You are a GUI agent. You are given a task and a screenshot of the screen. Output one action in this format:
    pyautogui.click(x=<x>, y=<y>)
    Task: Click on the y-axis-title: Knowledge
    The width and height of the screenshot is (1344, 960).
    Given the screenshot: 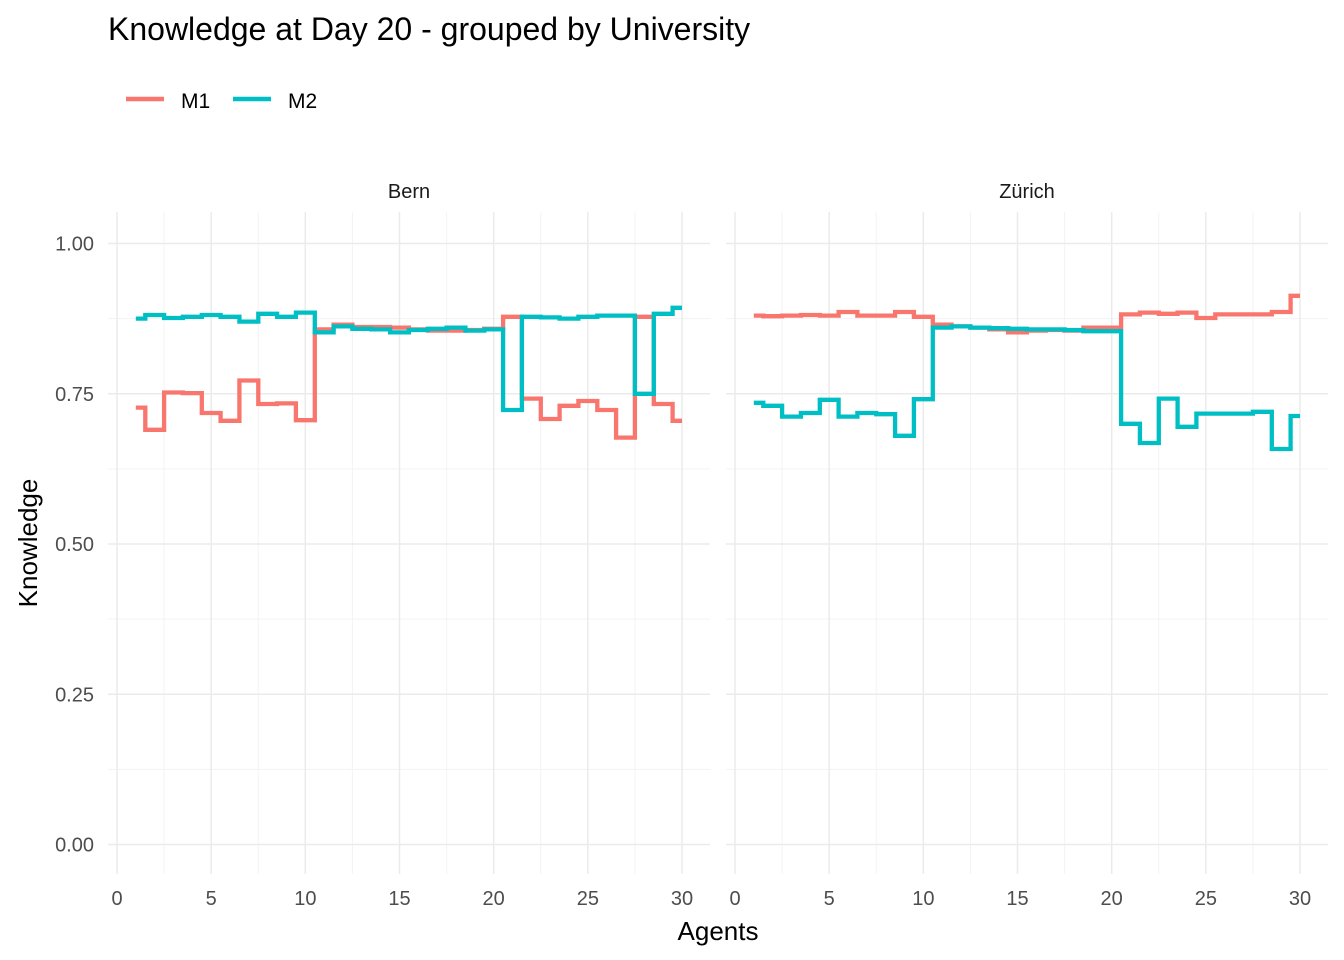 What is the action you would take?
    pyautogui.click(x=28, y=543)
    